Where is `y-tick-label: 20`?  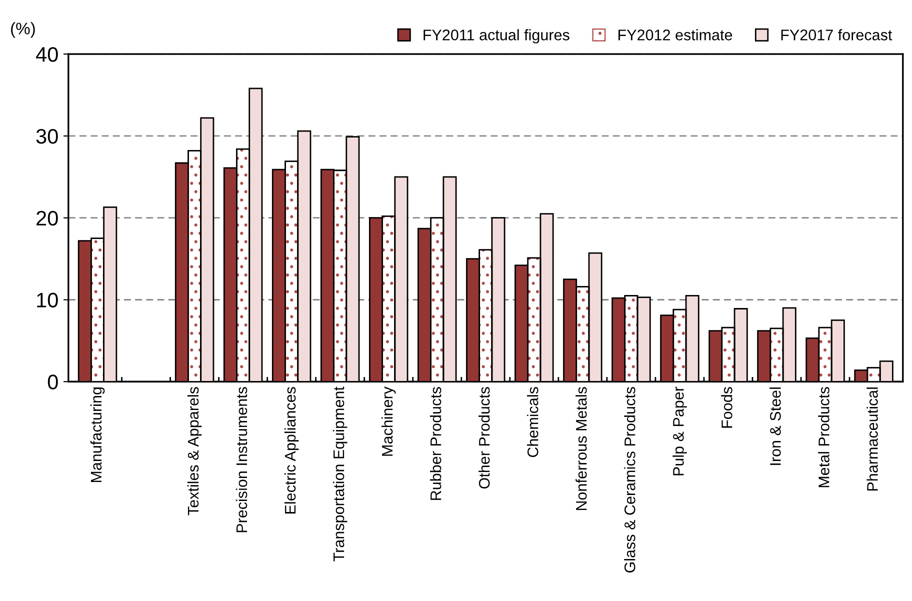 y-tick-label: 20 is located at coordinates (47, 218).